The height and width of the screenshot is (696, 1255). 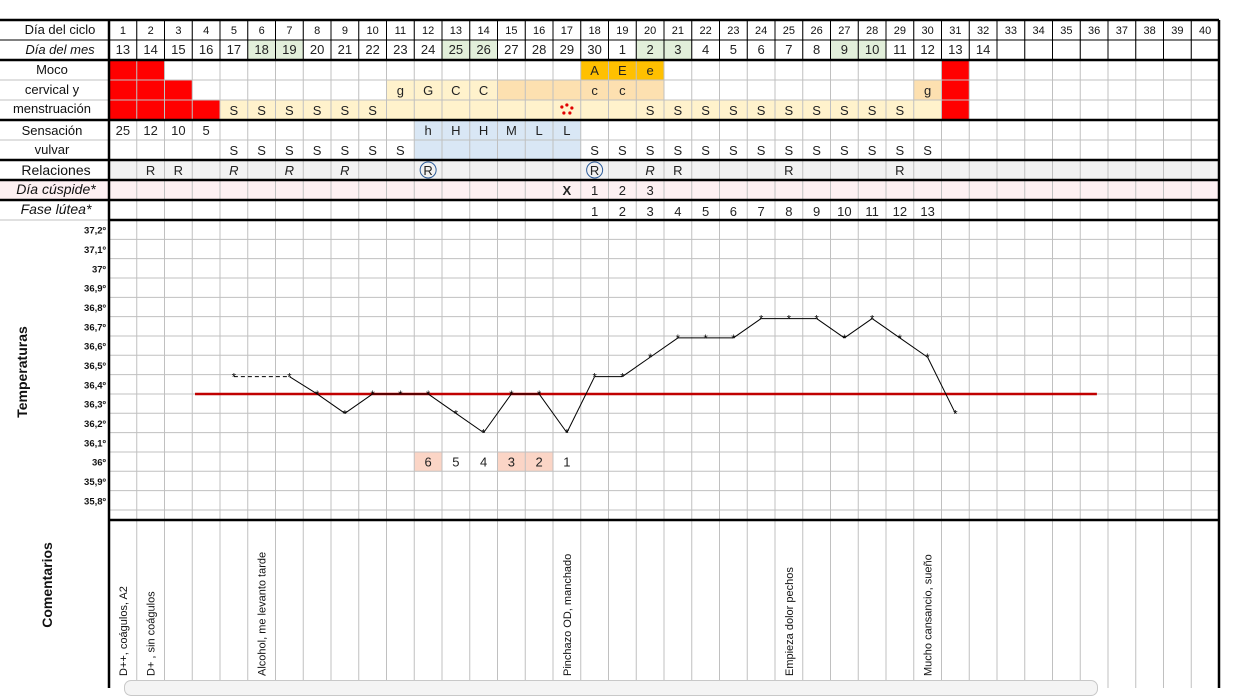 What do you see at coordinates (611, 688) in the screenshot?
I see `horizontal-scrollbar` at bounding box center [611, 688].